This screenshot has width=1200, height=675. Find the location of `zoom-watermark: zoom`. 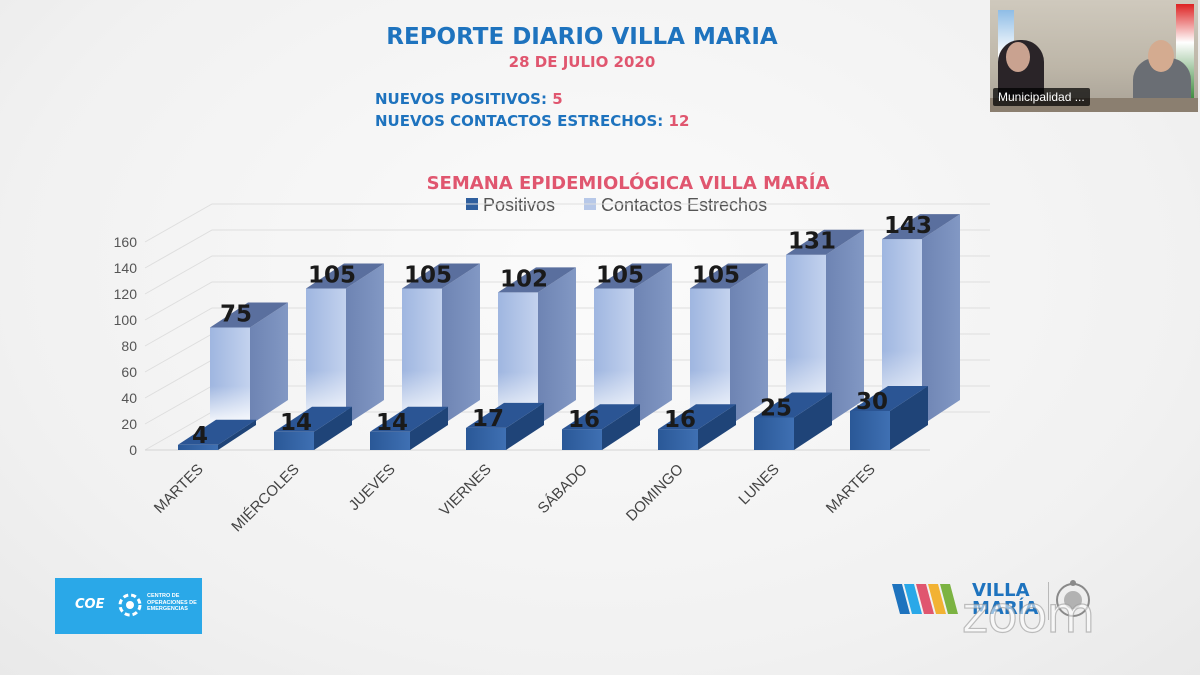

zoom-watermark: zoom is located at coordinates (1028, 614).